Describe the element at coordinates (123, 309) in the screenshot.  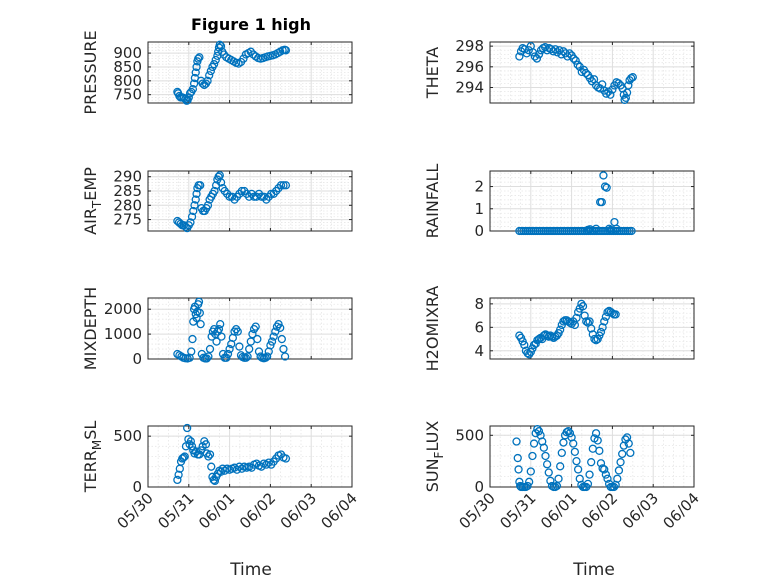
I see `y-tick-label: 2000` at that location.